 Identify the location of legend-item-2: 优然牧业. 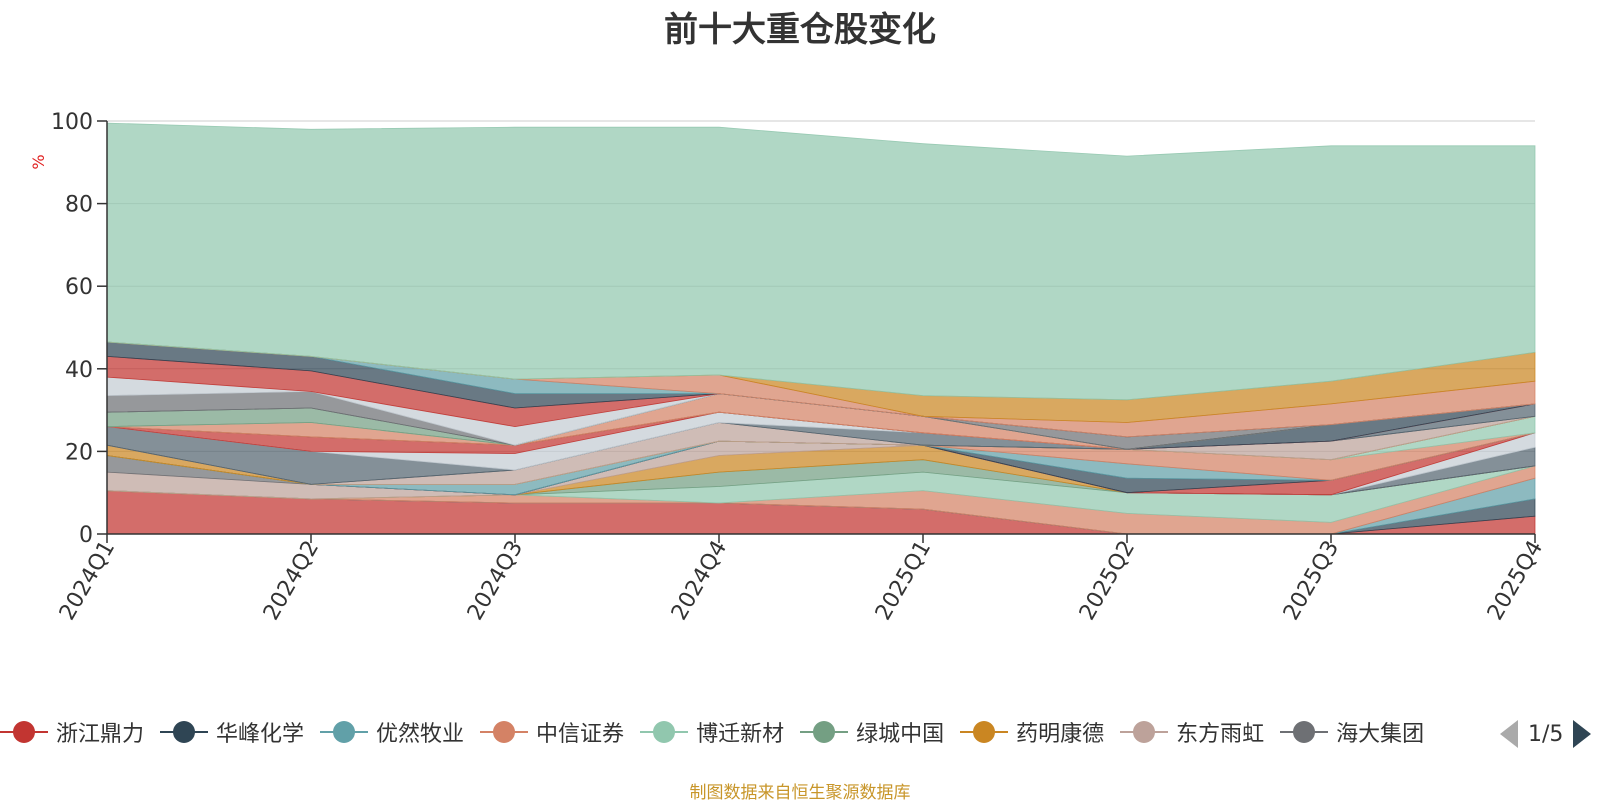
(392, 732).